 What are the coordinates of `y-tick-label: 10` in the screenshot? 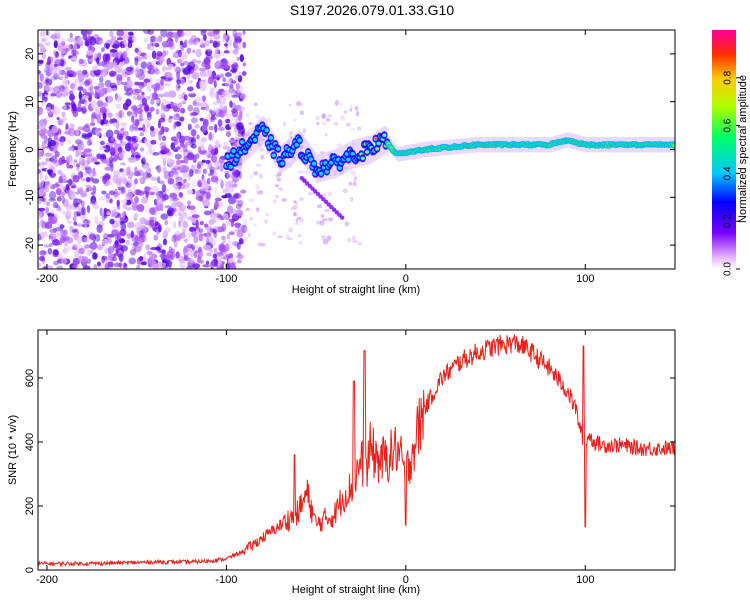 It's located at (30, 102).